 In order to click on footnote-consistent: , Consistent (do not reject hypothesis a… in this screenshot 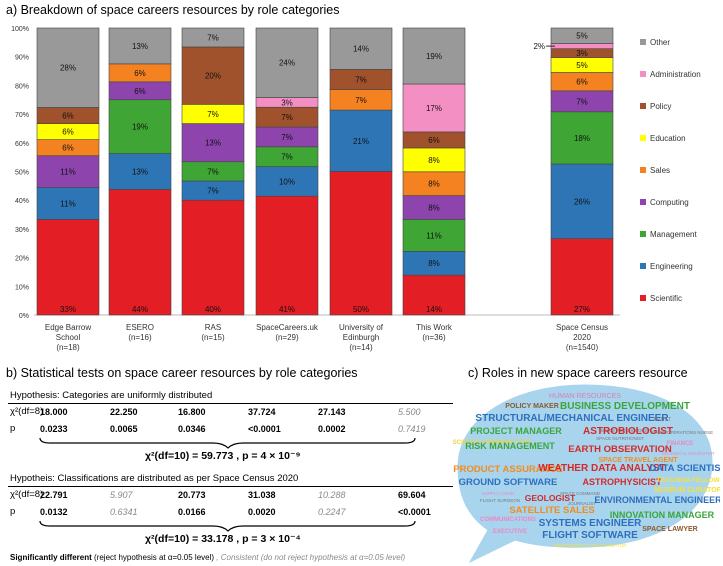, I will do `click(310, 557)`.